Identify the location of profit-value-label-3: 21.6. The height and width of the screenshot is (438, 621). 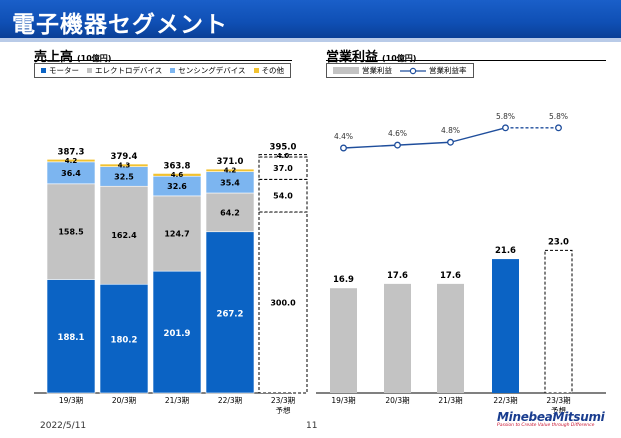
(505, 251).